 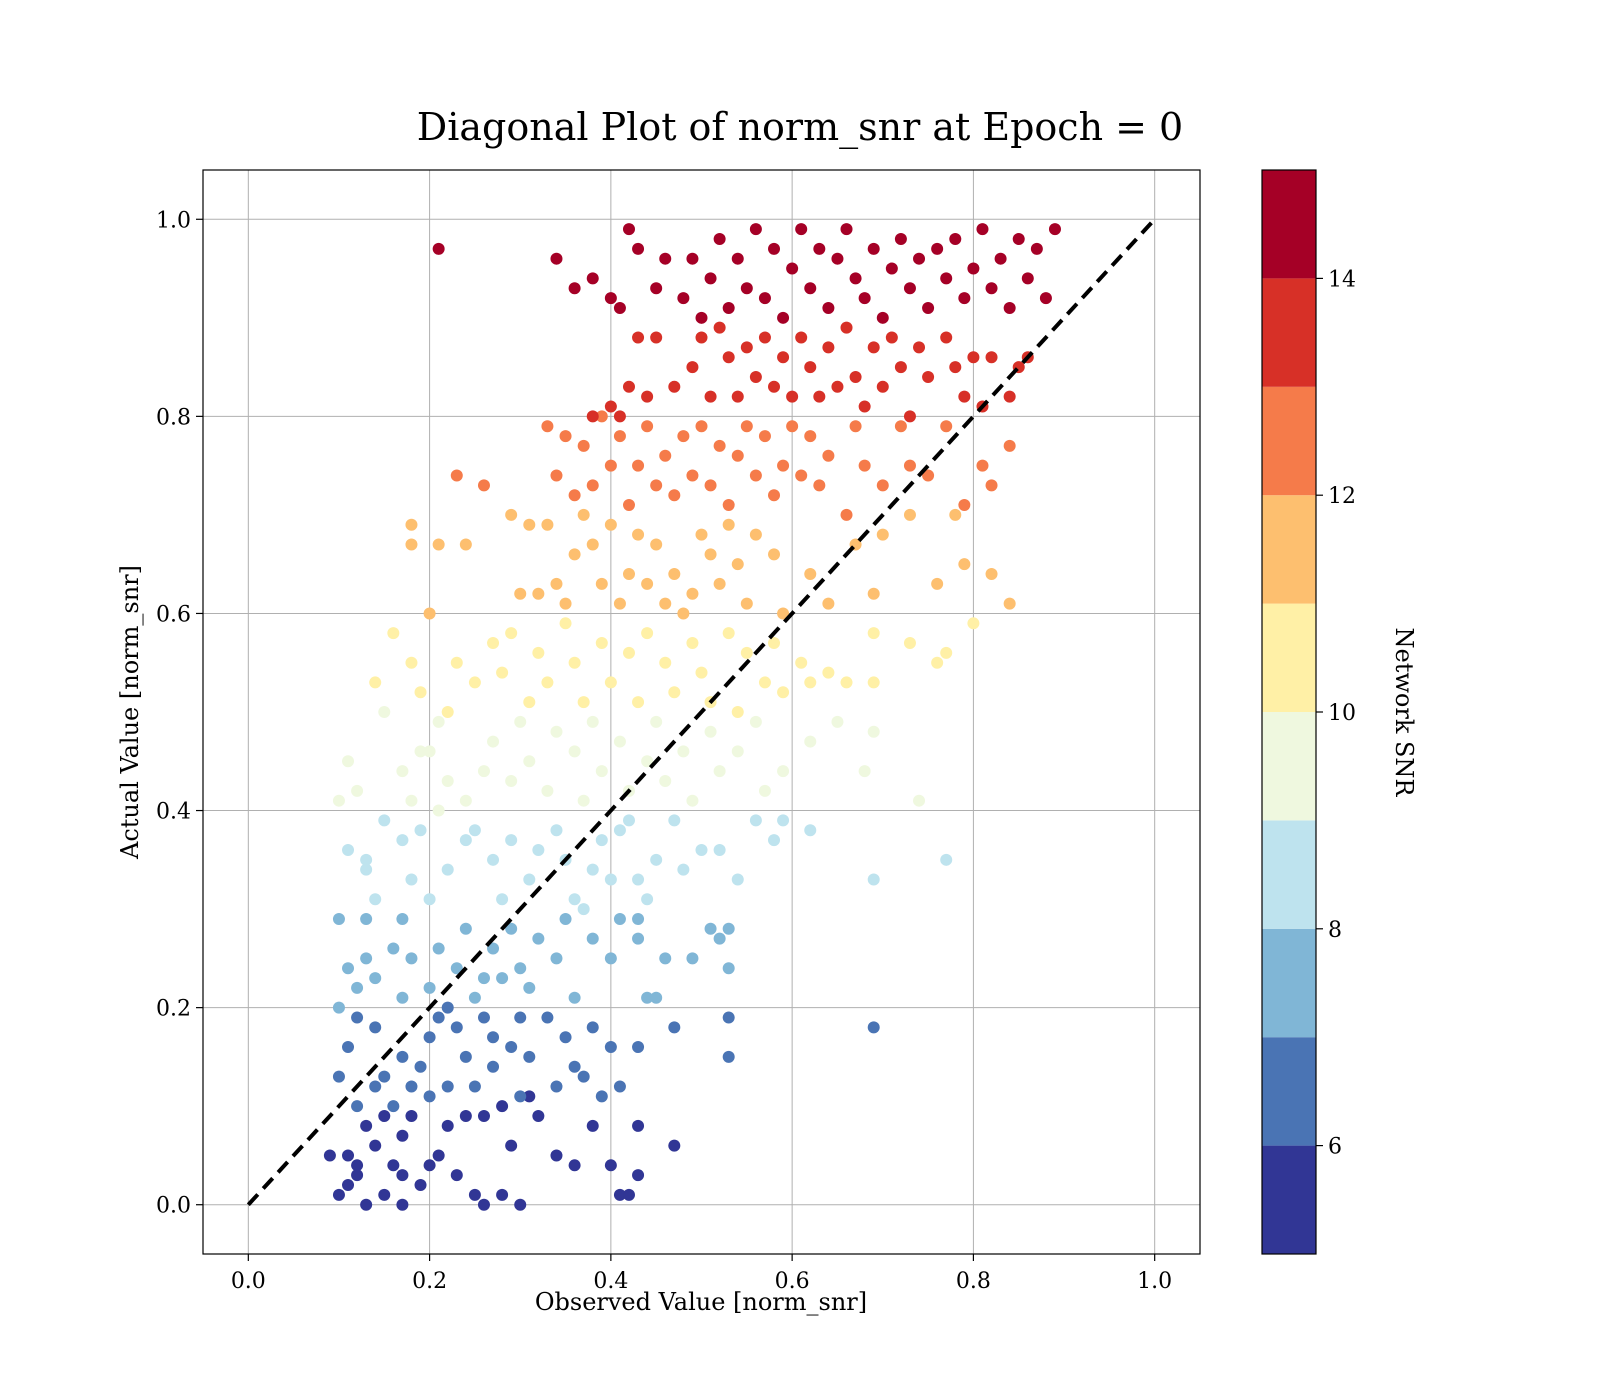 What do you see at coordinates (173, 1206) in the screenshot?
I see `y-tick-label-0: 0.0` at bounding box center [173, 1206].